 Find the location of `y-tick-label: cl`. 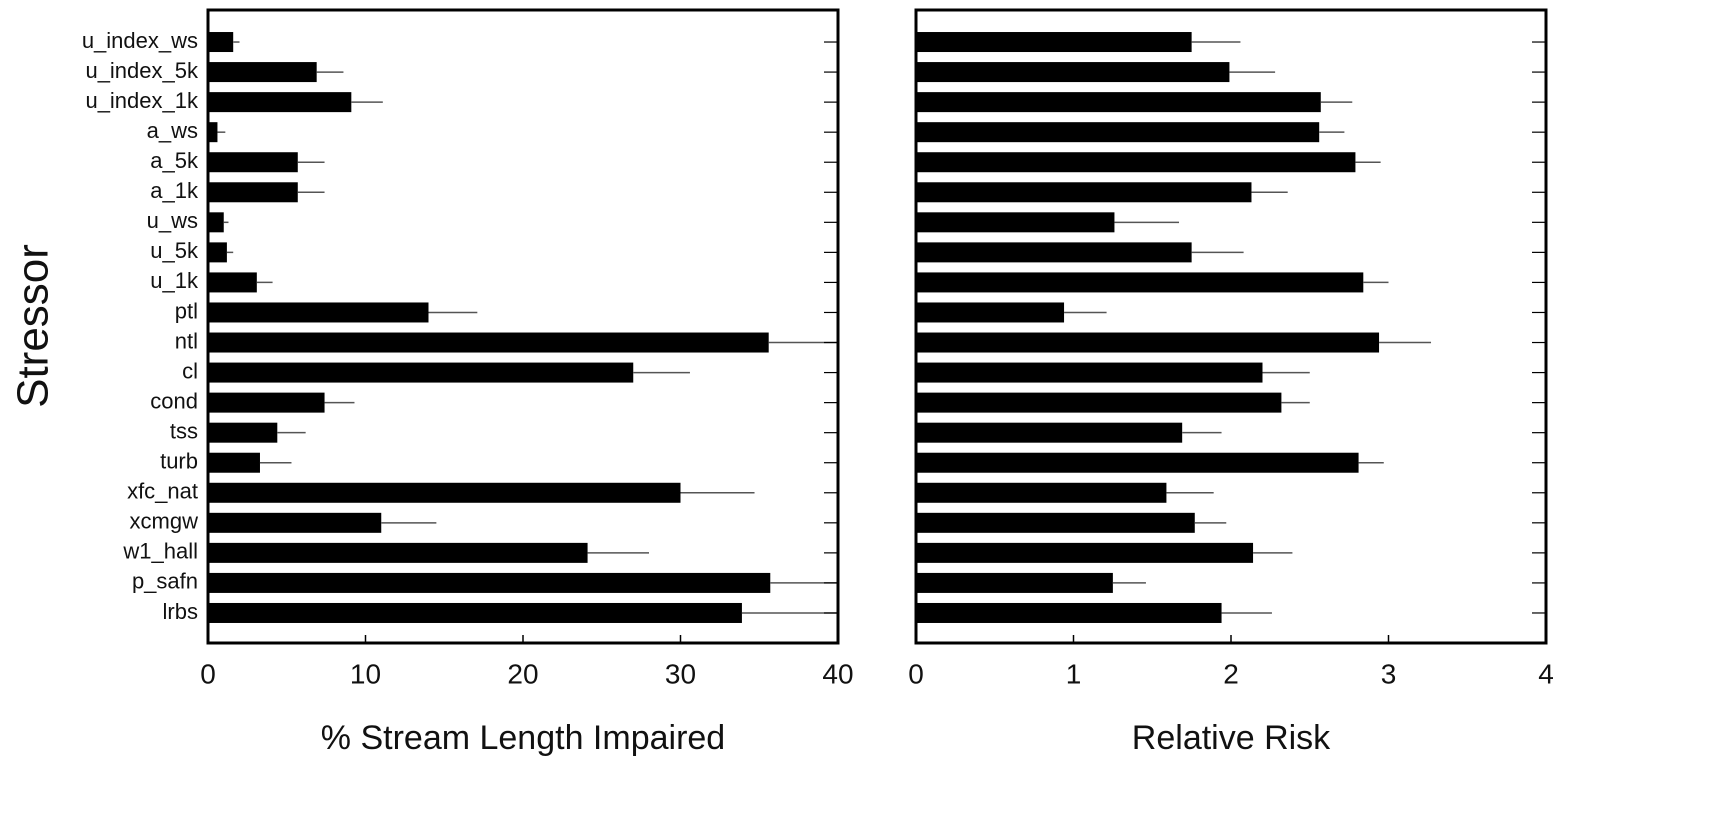

y-tick-label: cl is located at coordinates (190, 370).